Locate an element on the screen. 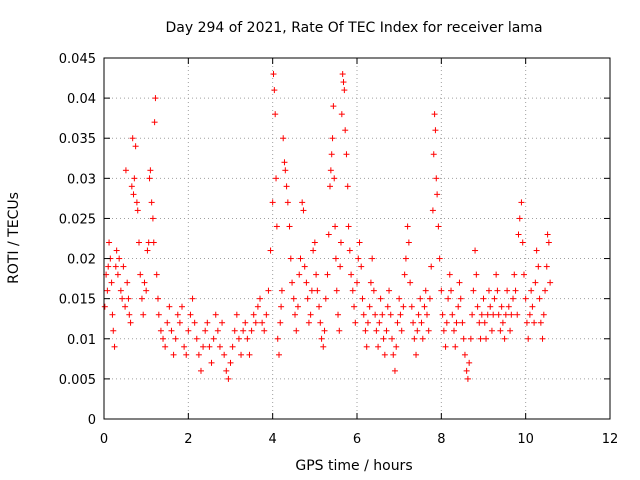  y-tick-label: 0 is located at coordinates (92, 420).